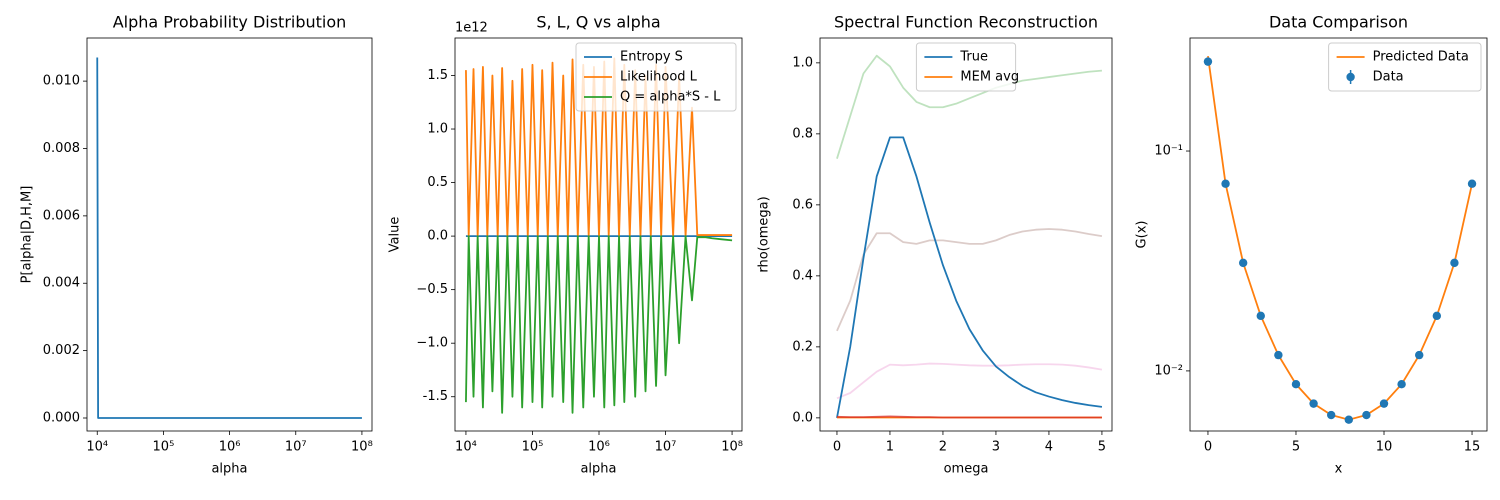 Image resolution: width=1500 pixels, height=500 pixels. What do you see at coordinates (435, 396) in the screenshot?
I see `y-tick-label: -1.5` at bounding box center [435, 396].